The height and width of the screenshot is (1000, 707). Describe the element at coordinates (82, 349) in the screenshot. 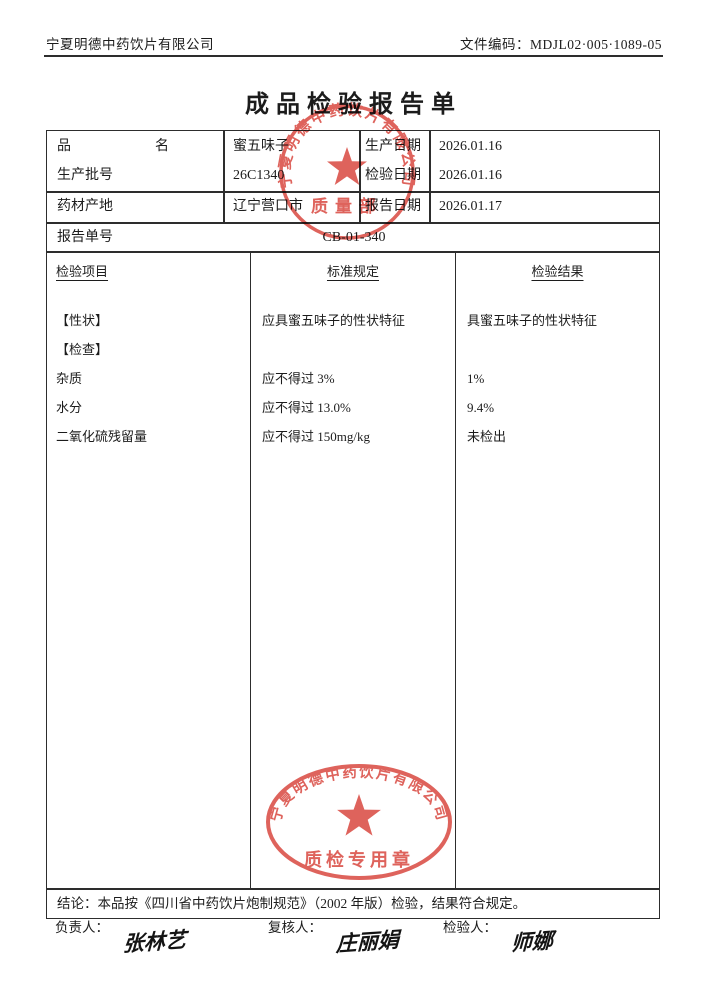

I see `table-row-item: 【检查】` at that location.